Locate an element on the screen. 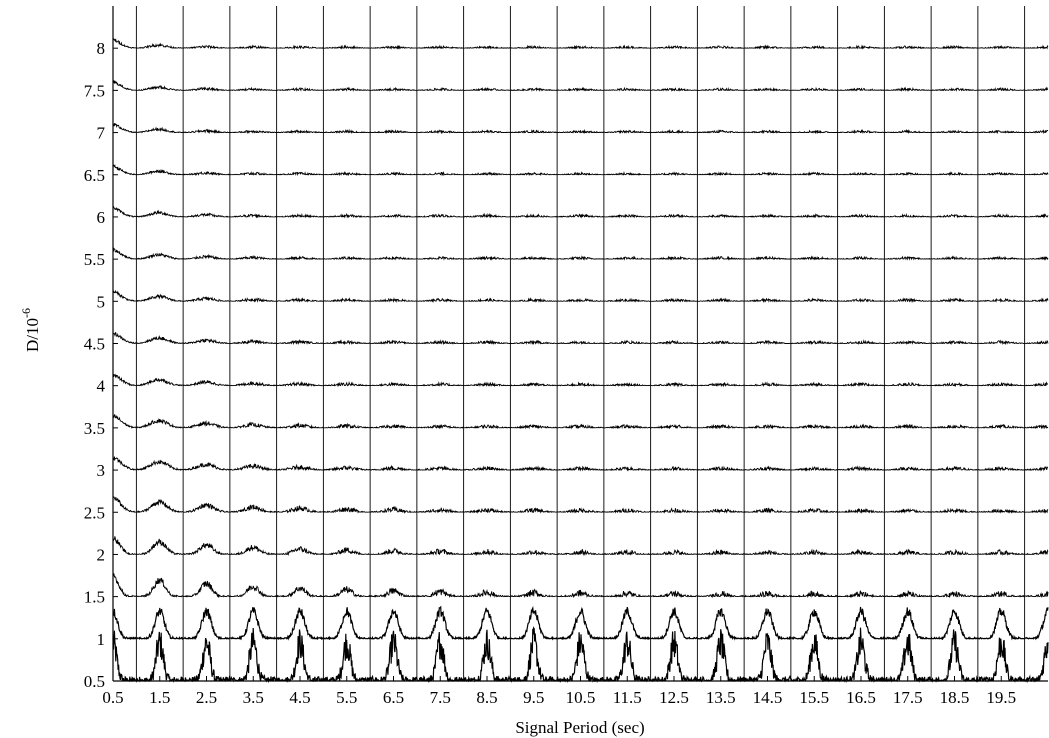 This screenshot has width=1049, height=738. x-tick-label: 6.5 is located at coordinates (393, 697).